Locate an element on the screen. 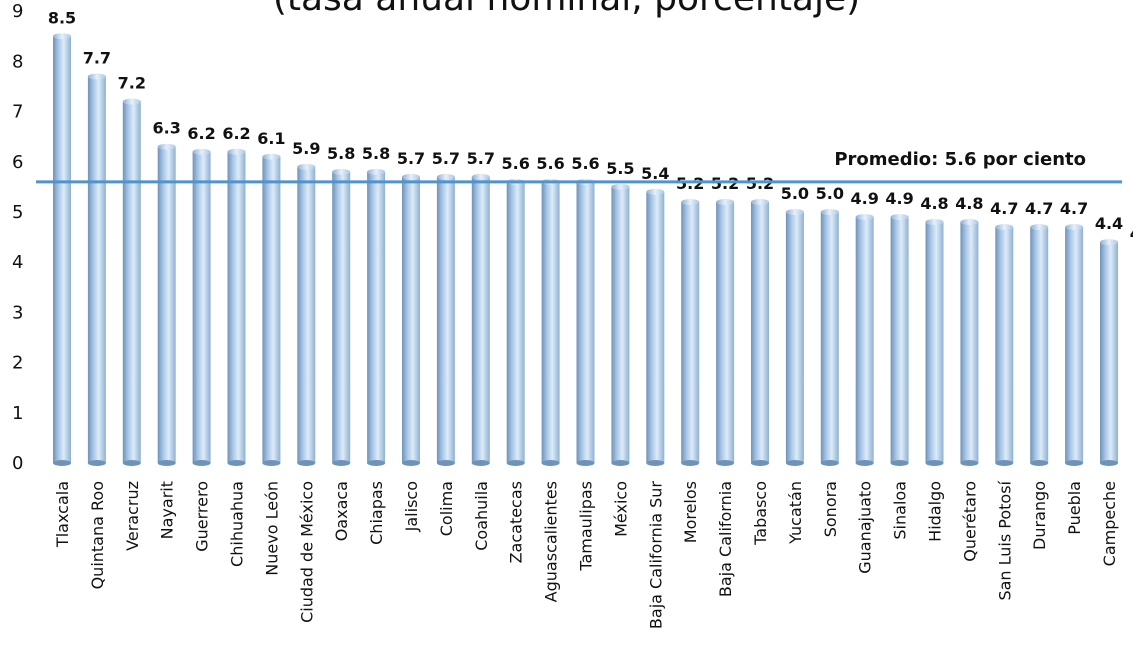 Image resolution: width=1133 pixels, height=648 pixels. category-label: Yucatán is located at coordinates (795, 513).